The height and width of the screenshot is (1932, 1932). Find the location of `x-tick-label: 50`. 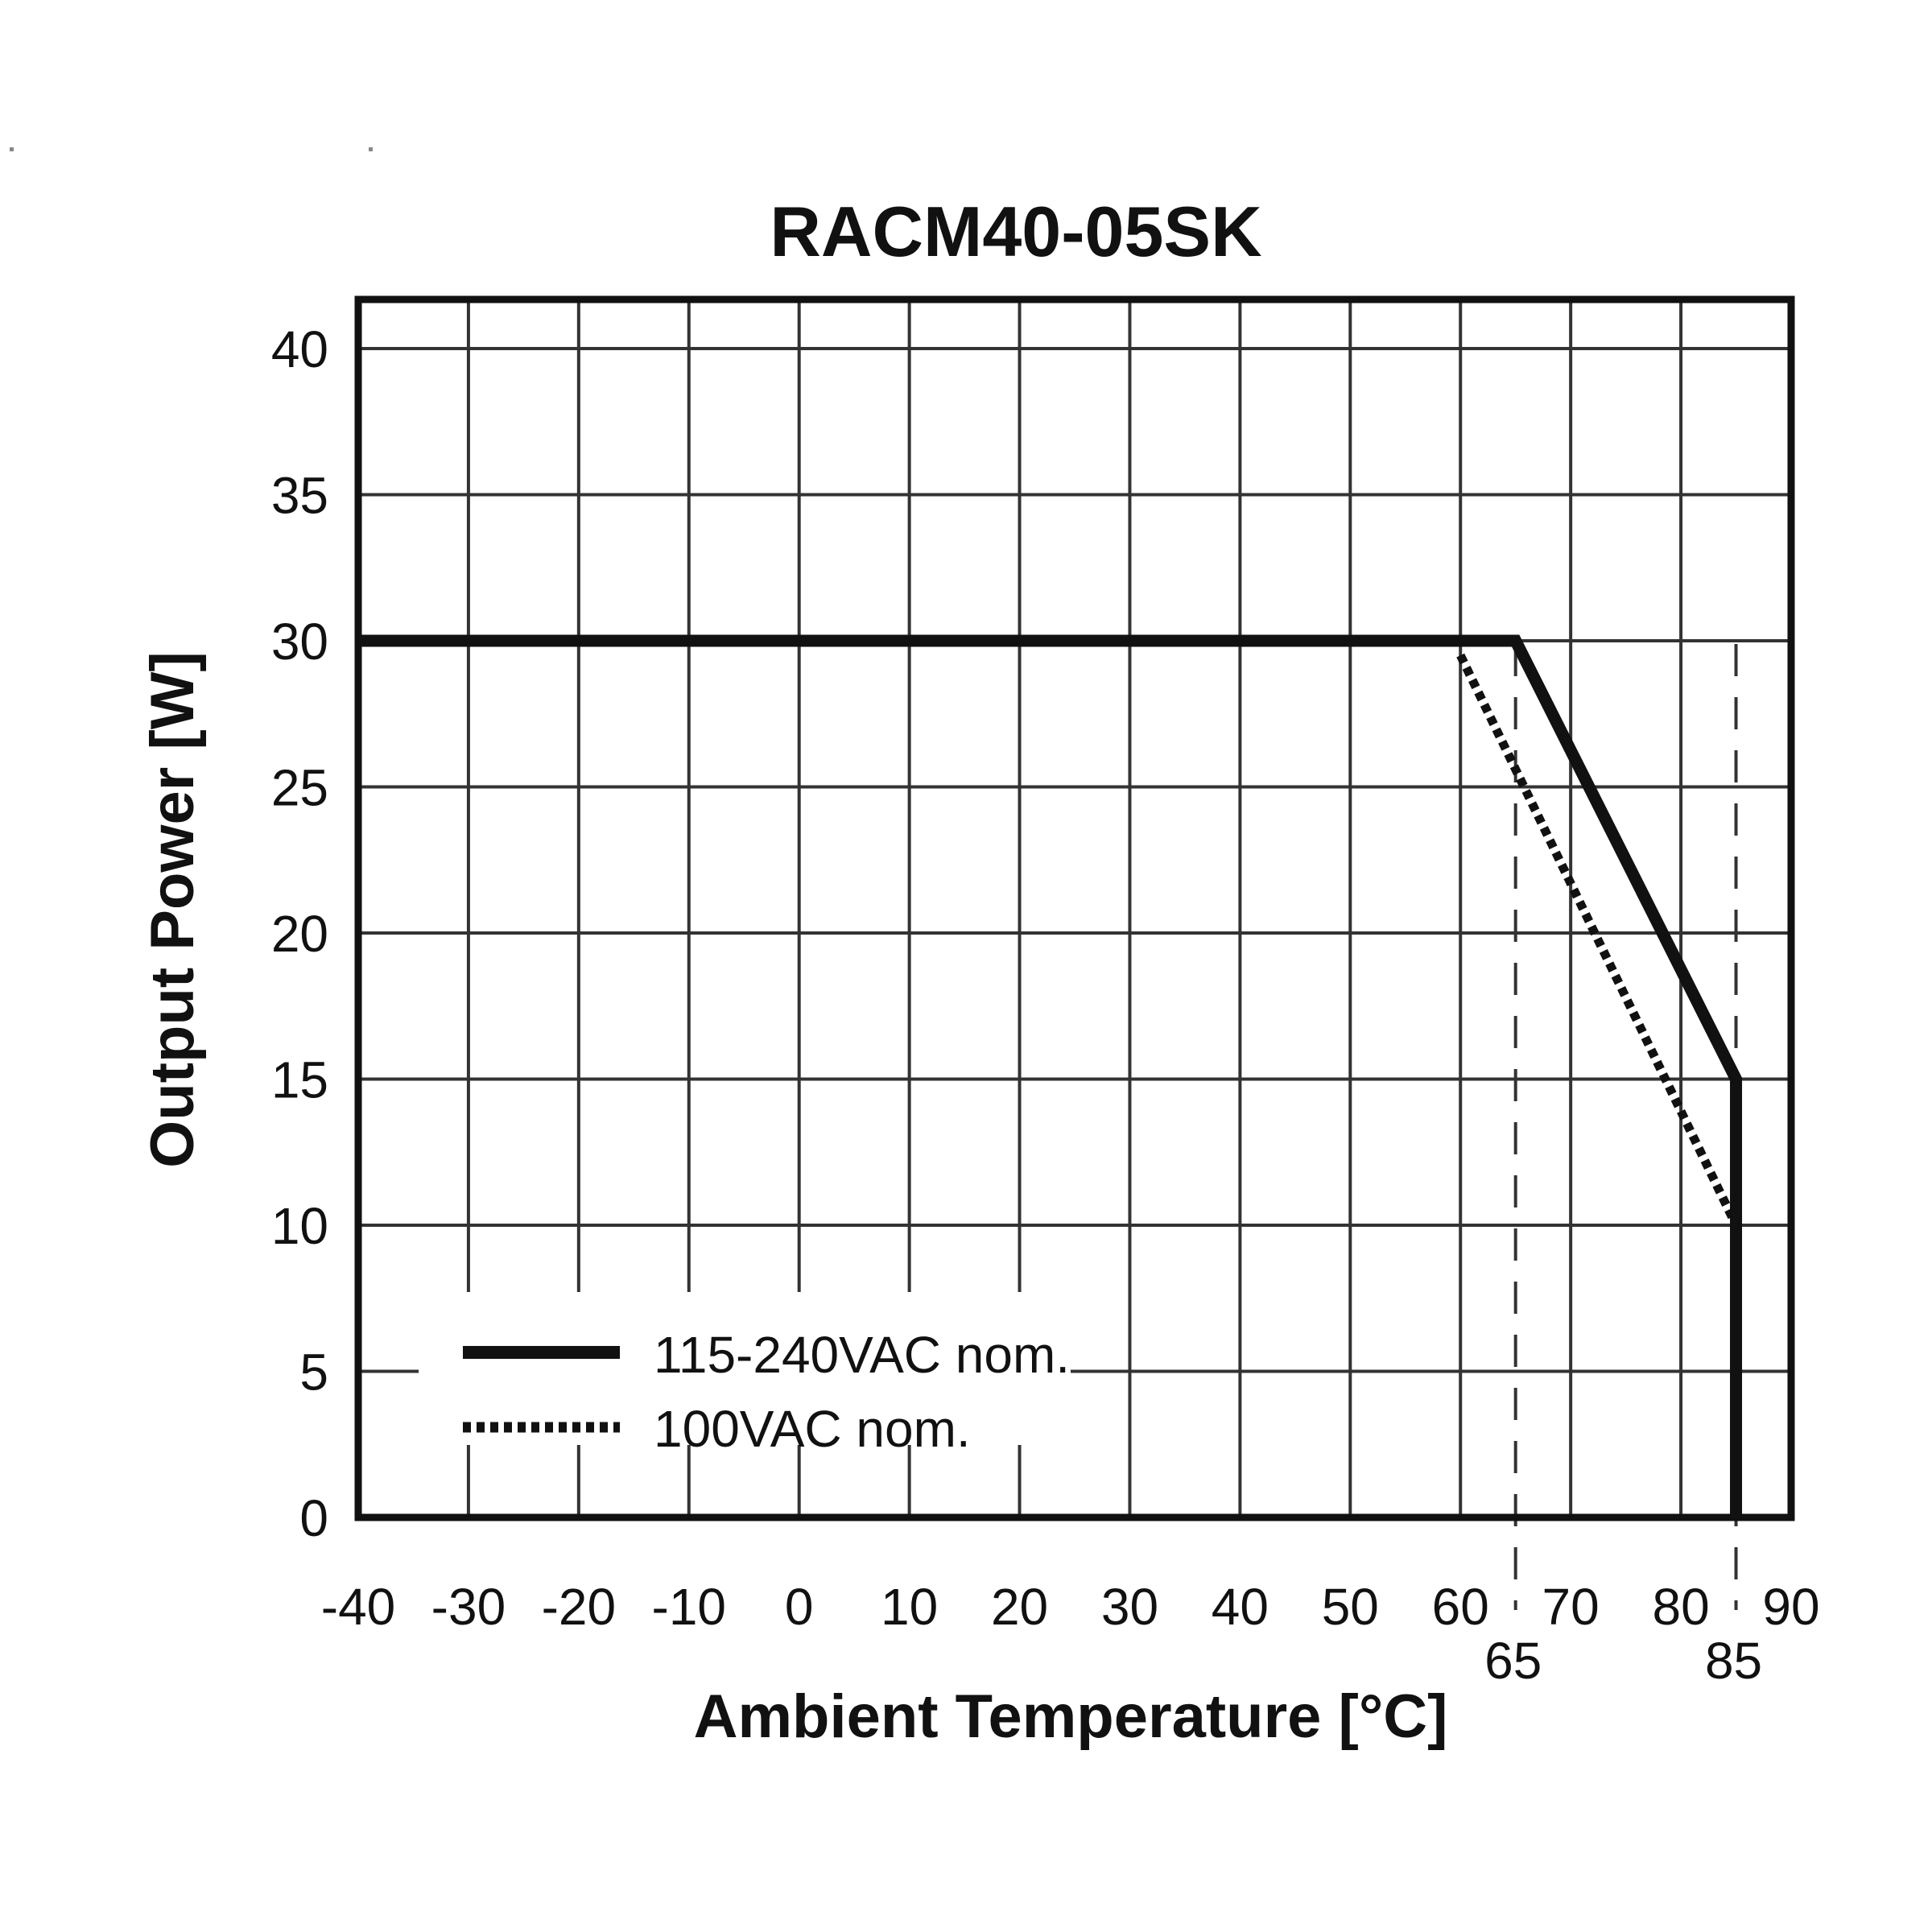

x-tick-label: 50 is located at coordinates (1350, 1607).